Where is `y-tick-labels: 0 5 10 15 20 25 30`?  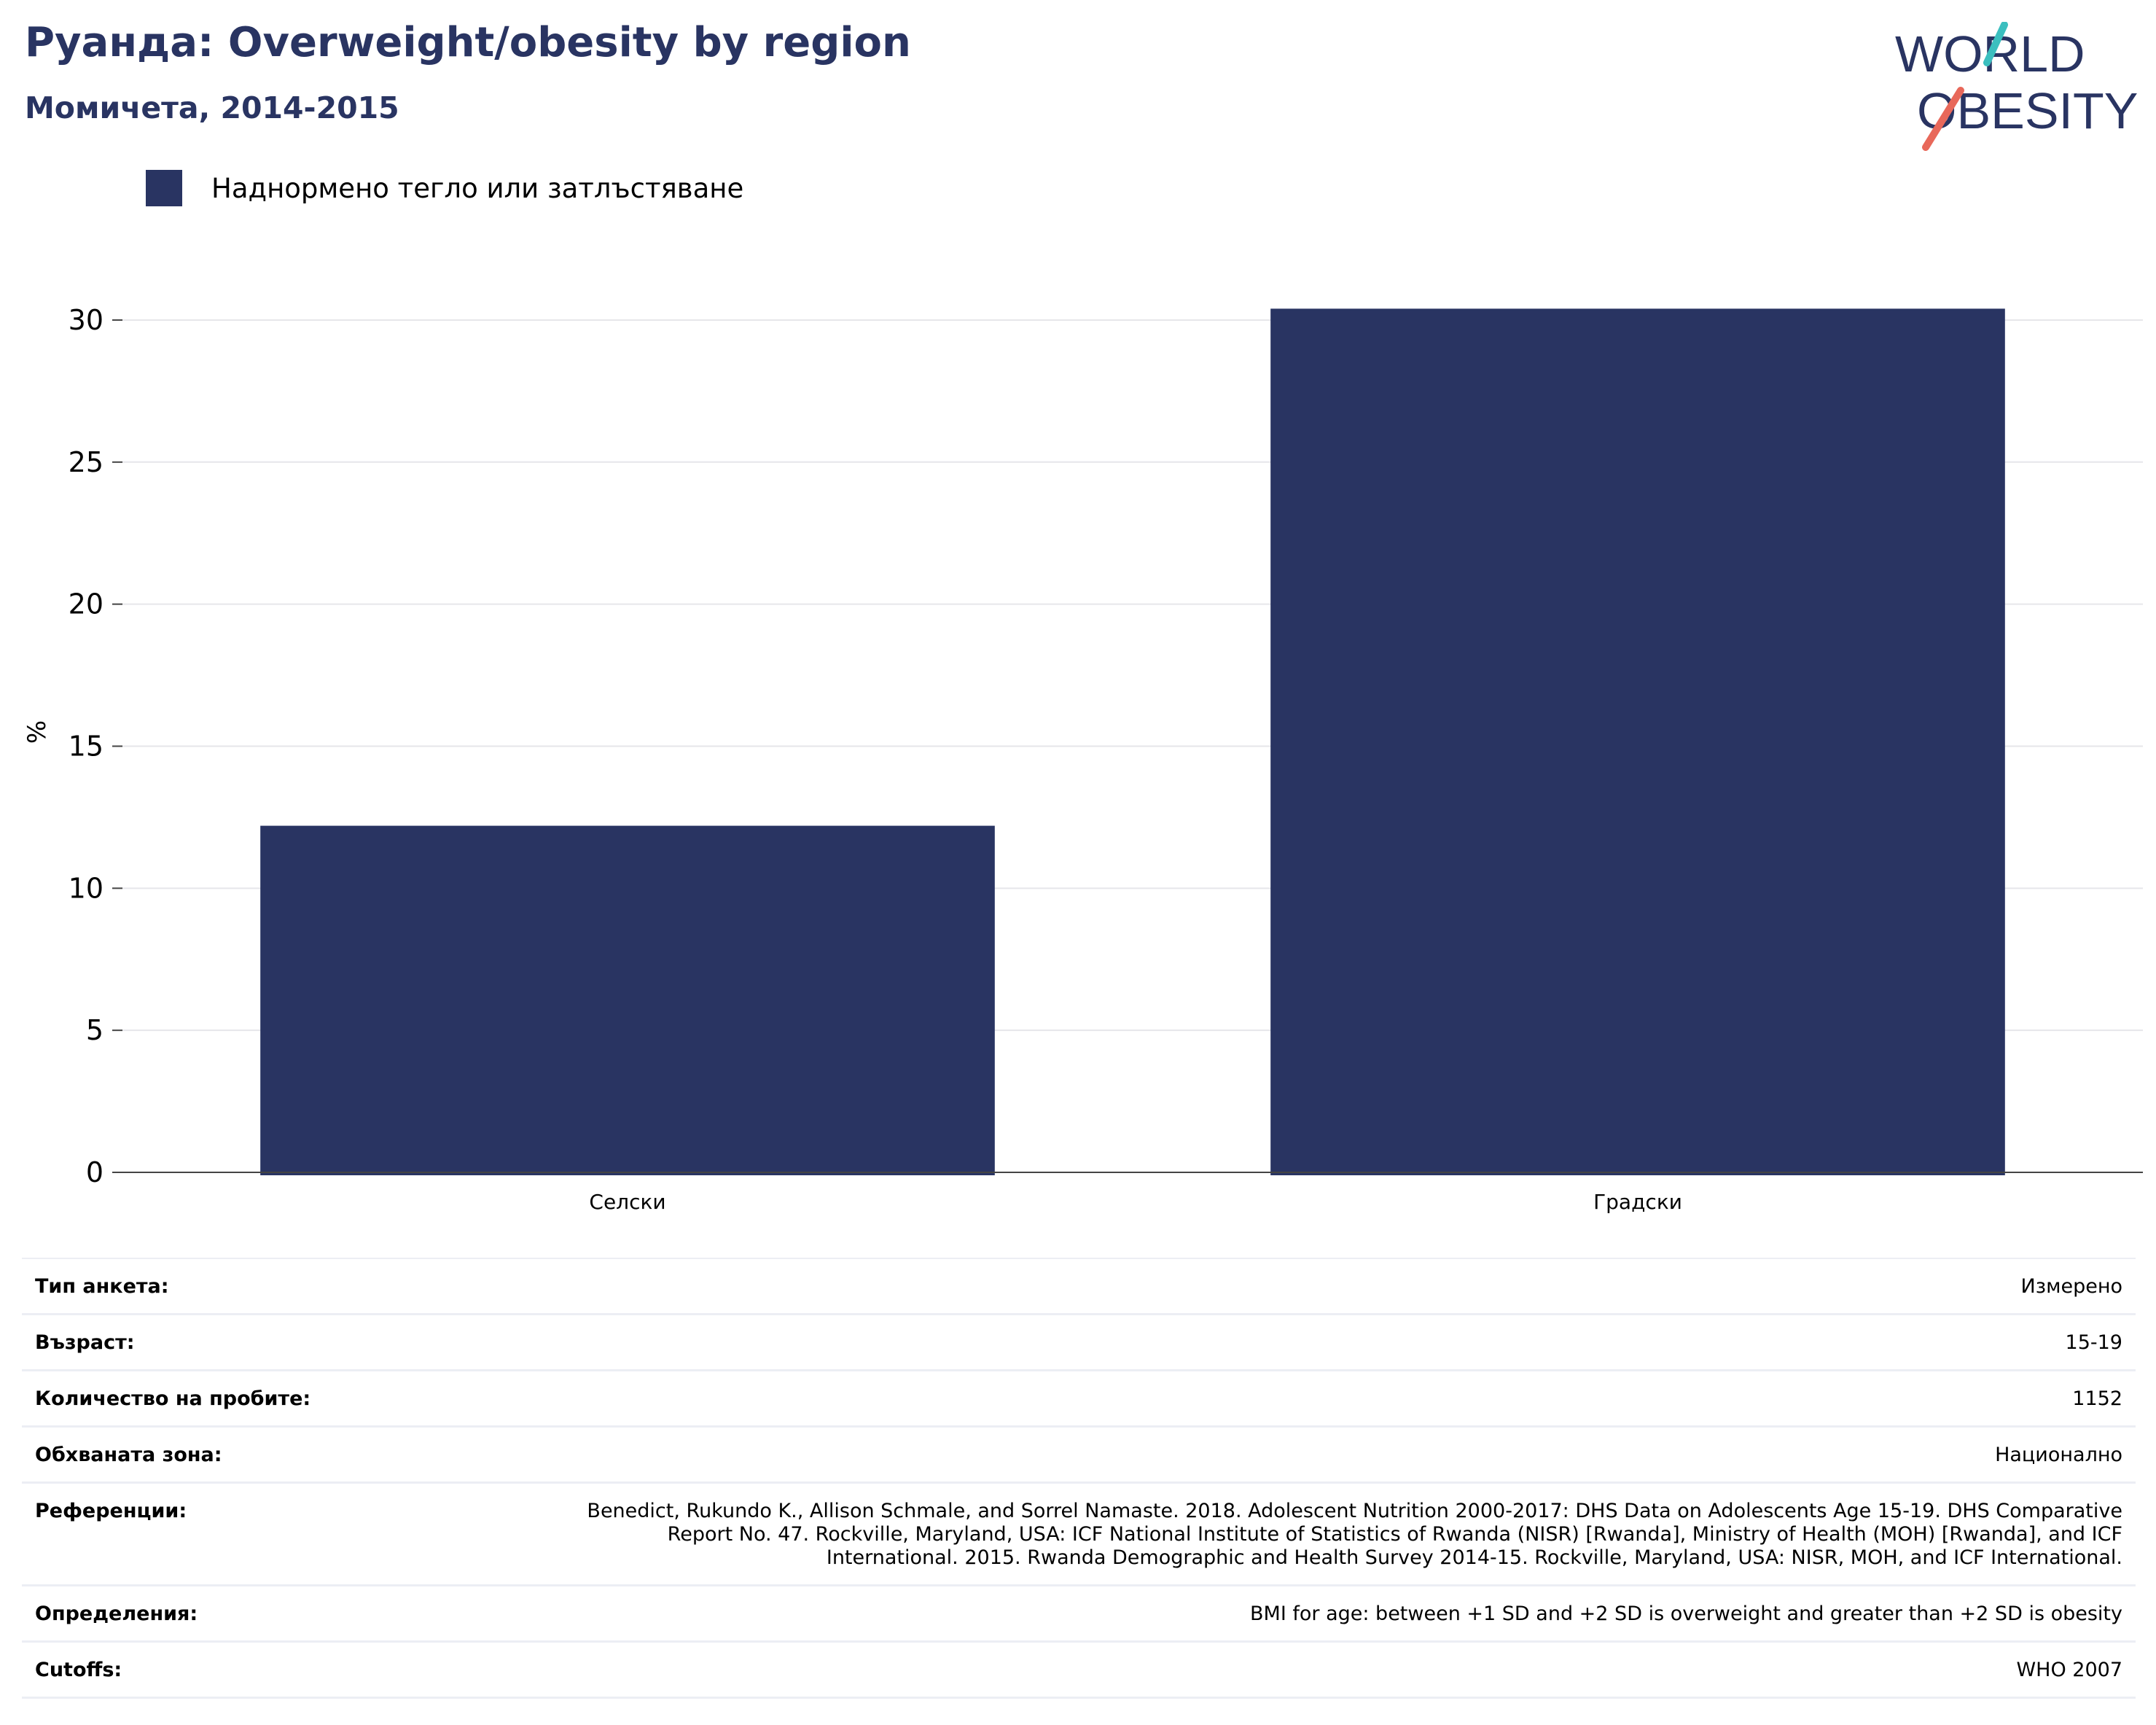
y-tick-labels: 0 5 10 15 20 25 30 is located at coordinates (96, 746).